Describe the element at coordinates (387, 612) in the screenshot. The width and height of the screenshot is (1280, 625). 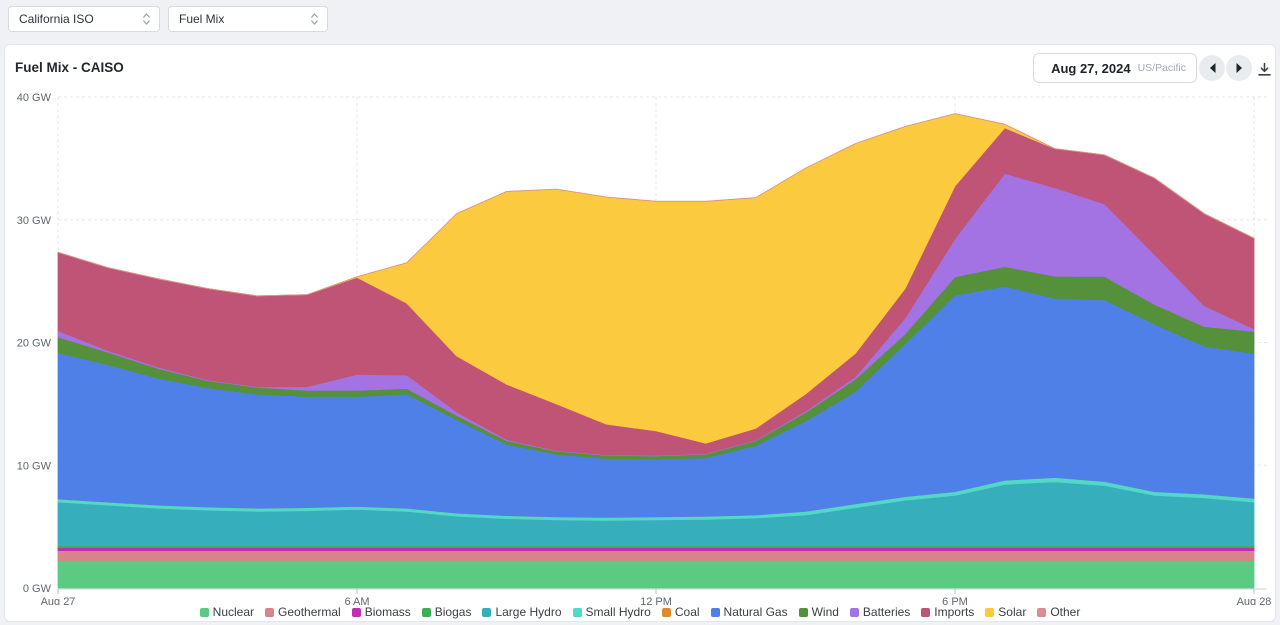
I see `legend-label: Biomass` at that location.